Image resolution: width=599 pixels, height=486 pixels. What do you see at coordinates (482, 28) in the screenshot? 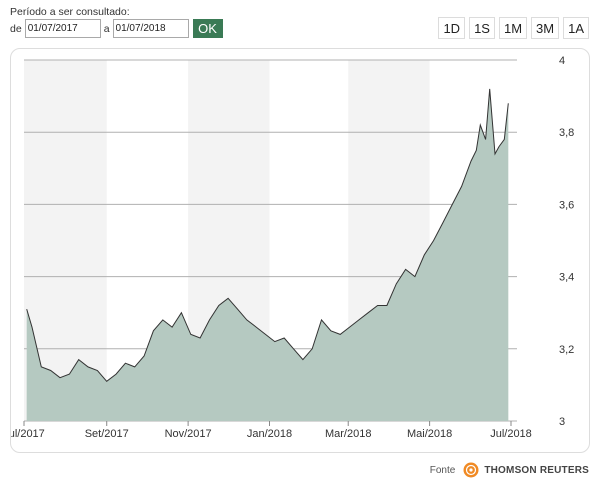
I see `range-button-1s: 1S` at bounding box center [482, 28].